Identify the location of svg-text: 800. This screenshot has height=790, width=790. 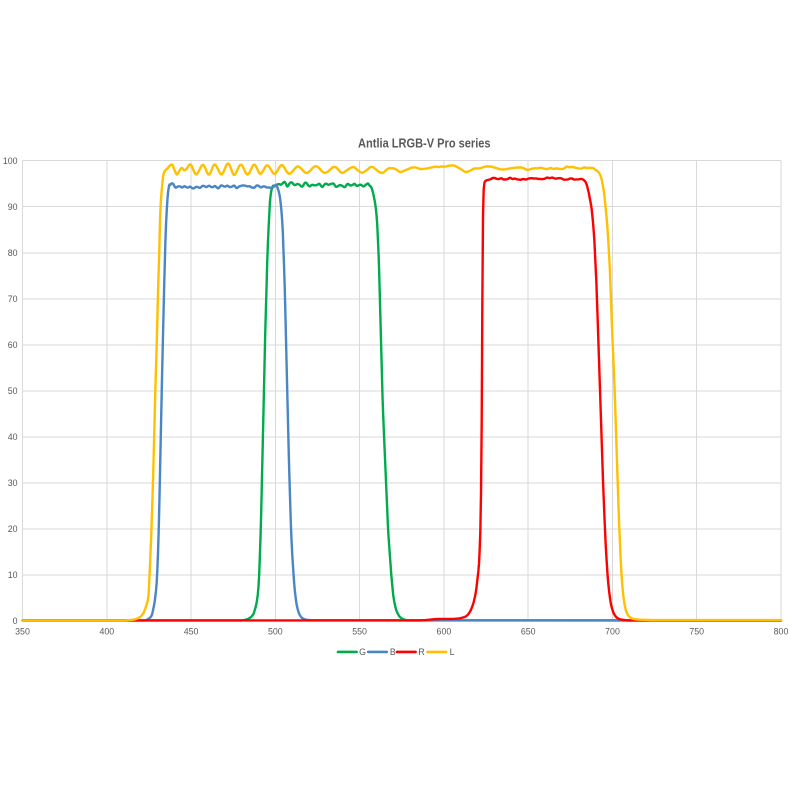
(781, 632).